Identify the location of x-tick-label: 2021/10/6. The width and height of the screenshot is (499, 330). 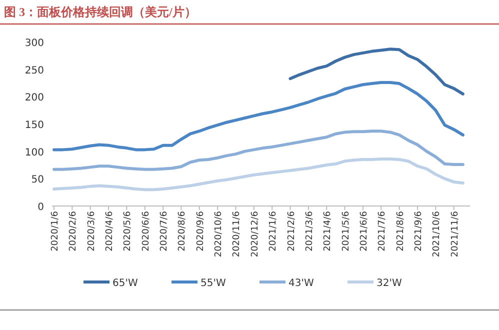
(437, 234).